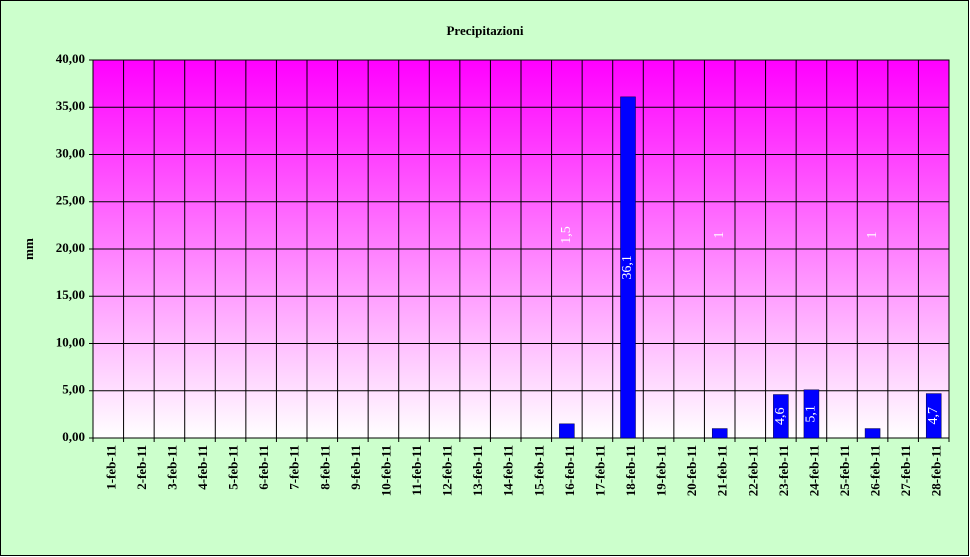  I want to click on y-tick-label: 40,00, so click(70, 58).